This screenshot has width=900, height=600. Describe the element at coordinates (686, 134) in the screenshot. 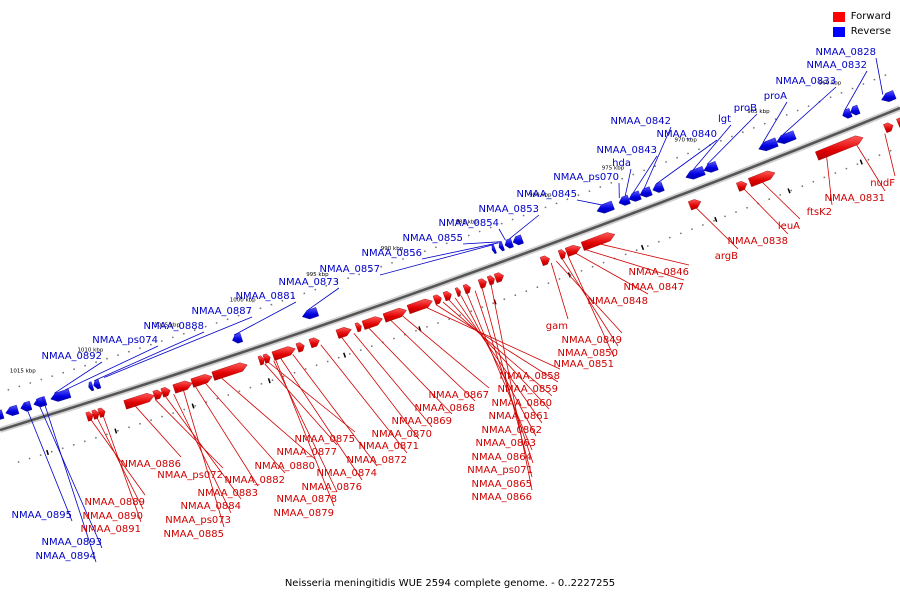

I see `gene-label-nmaa-0840: NMAA_0840` at that location.